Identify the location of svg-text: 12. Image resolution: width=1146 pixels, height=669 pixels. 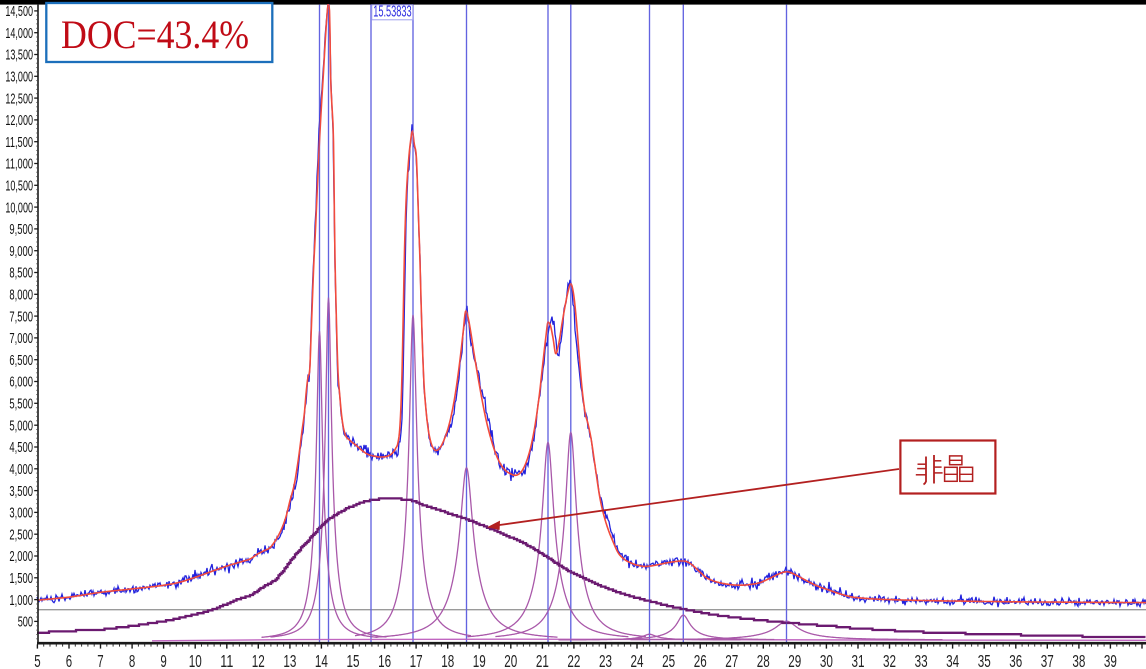
(258, 660).